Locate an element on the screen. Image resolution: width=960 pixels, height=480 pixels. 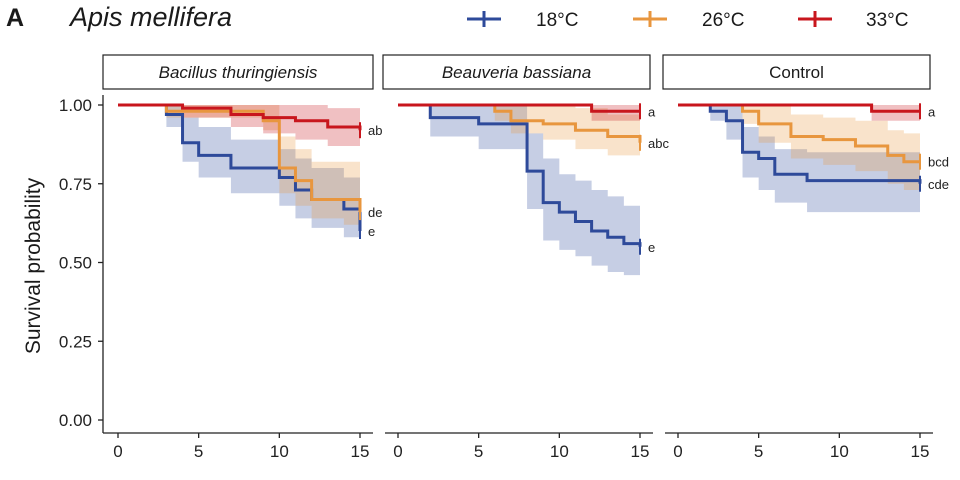
significance-label: de is located at coordinates (375, 212).